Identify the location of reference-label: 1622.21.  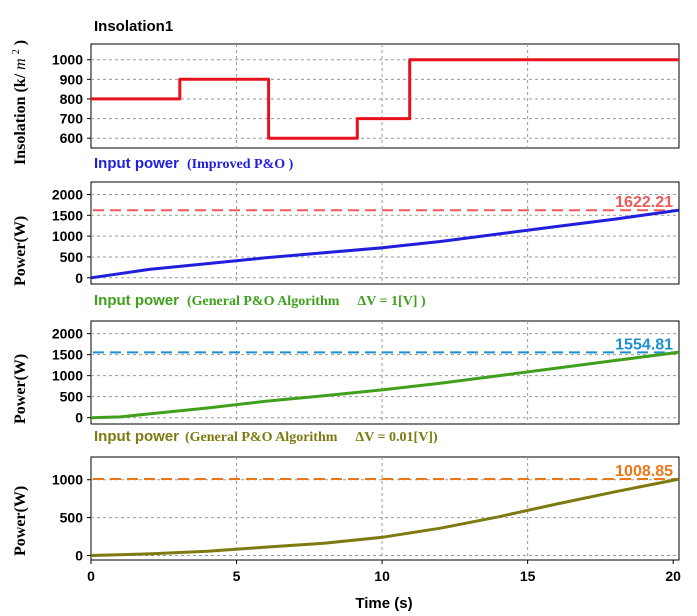
(644, 202).